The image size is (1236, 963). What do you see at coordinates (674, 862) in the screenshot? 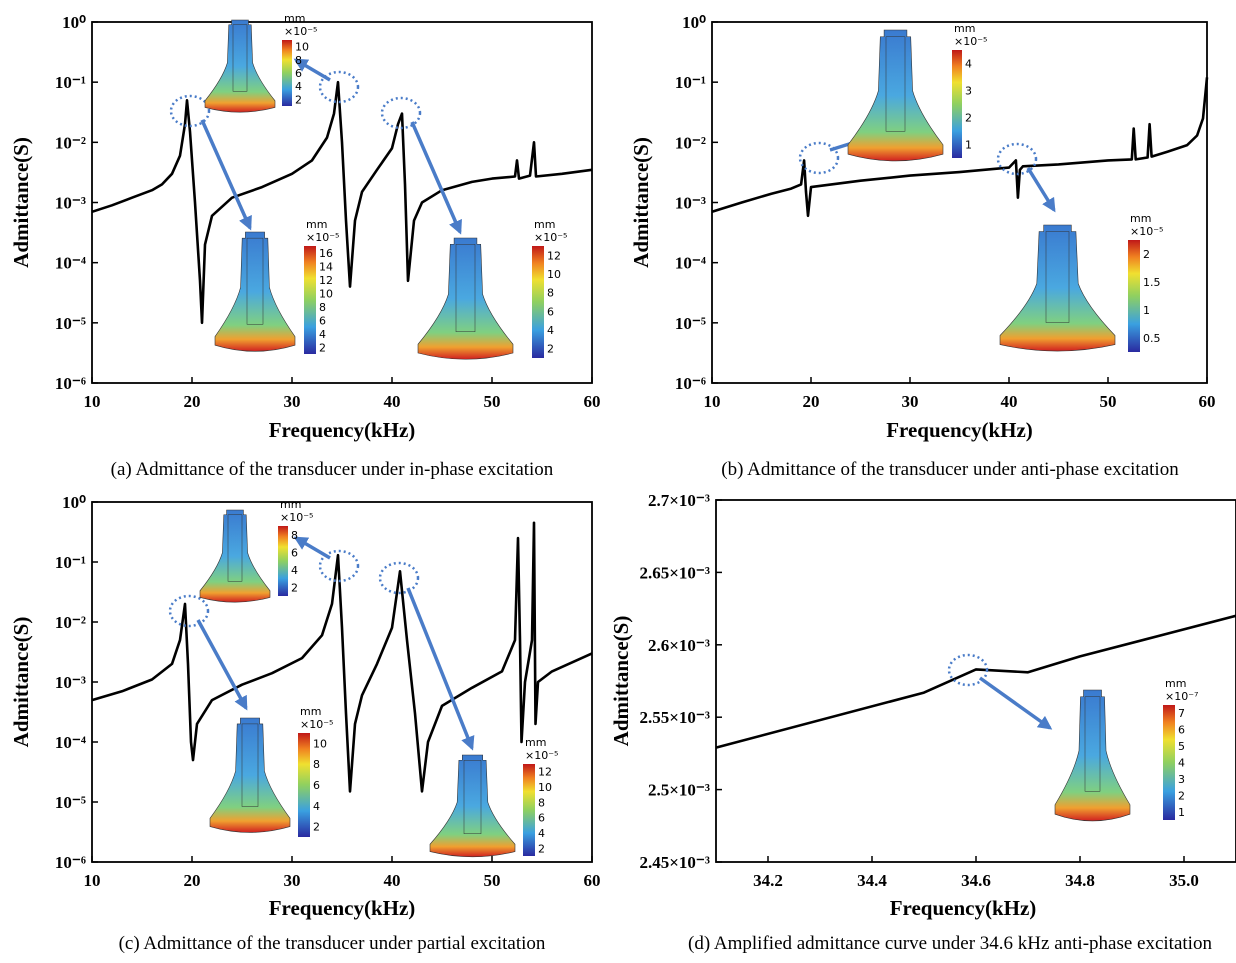
I see `y-tick-label: 2.45×10⁻³` at bounding box center [674, 862].